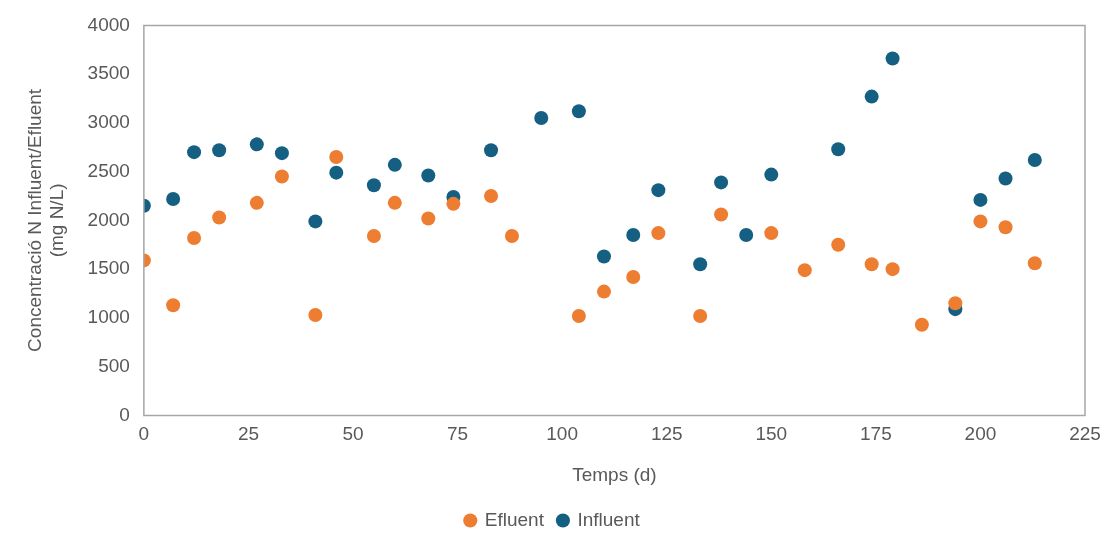 This screenshot has width=1111, height=546. Describe the element at coordinates (562, 434) in the screenshot. I see `x-tick-label: 100` at that location.